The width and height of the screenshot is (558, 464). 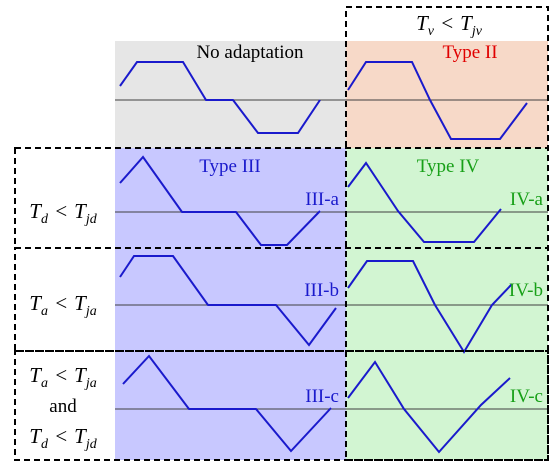 I want to click on label-type2: Type II, so click(x=469, y=52).